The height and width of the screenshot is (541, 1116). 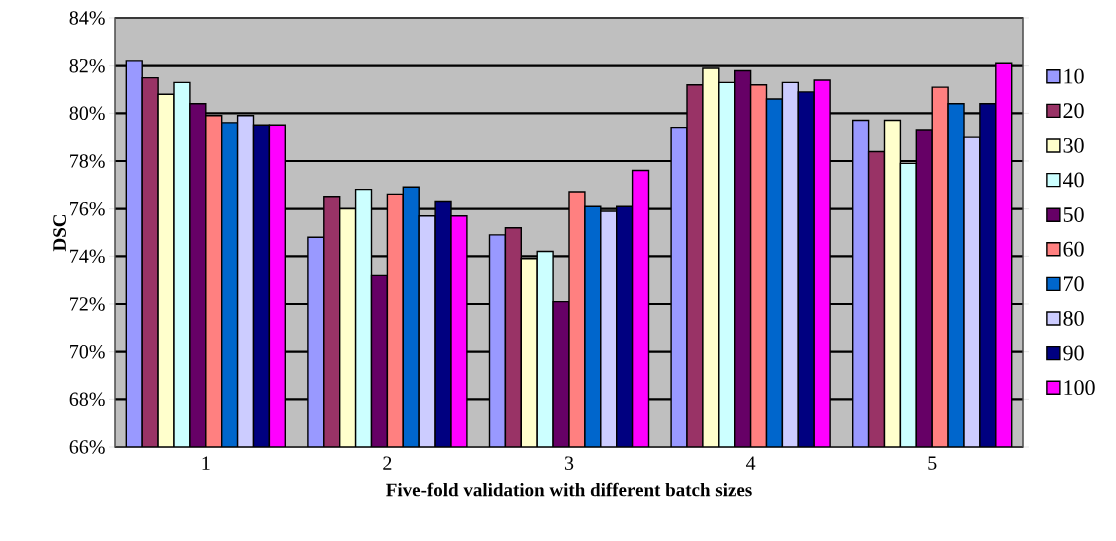 I want to click on y-tick-label: 74%, so click(x=87, y=256).